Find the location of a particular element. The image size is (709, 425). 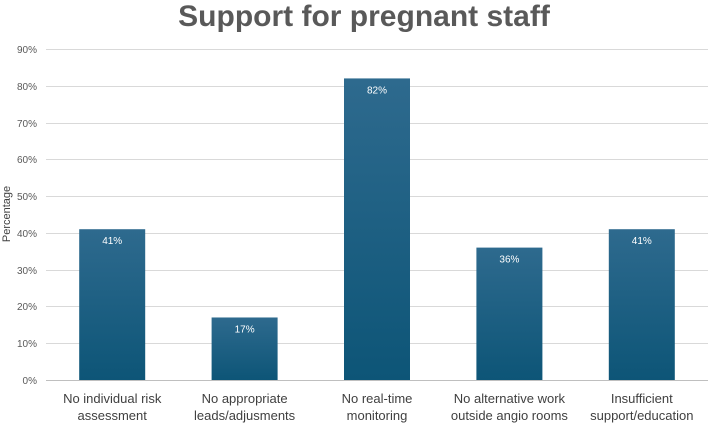

bar-data-label: 17% is located at coordinates (245, 329).